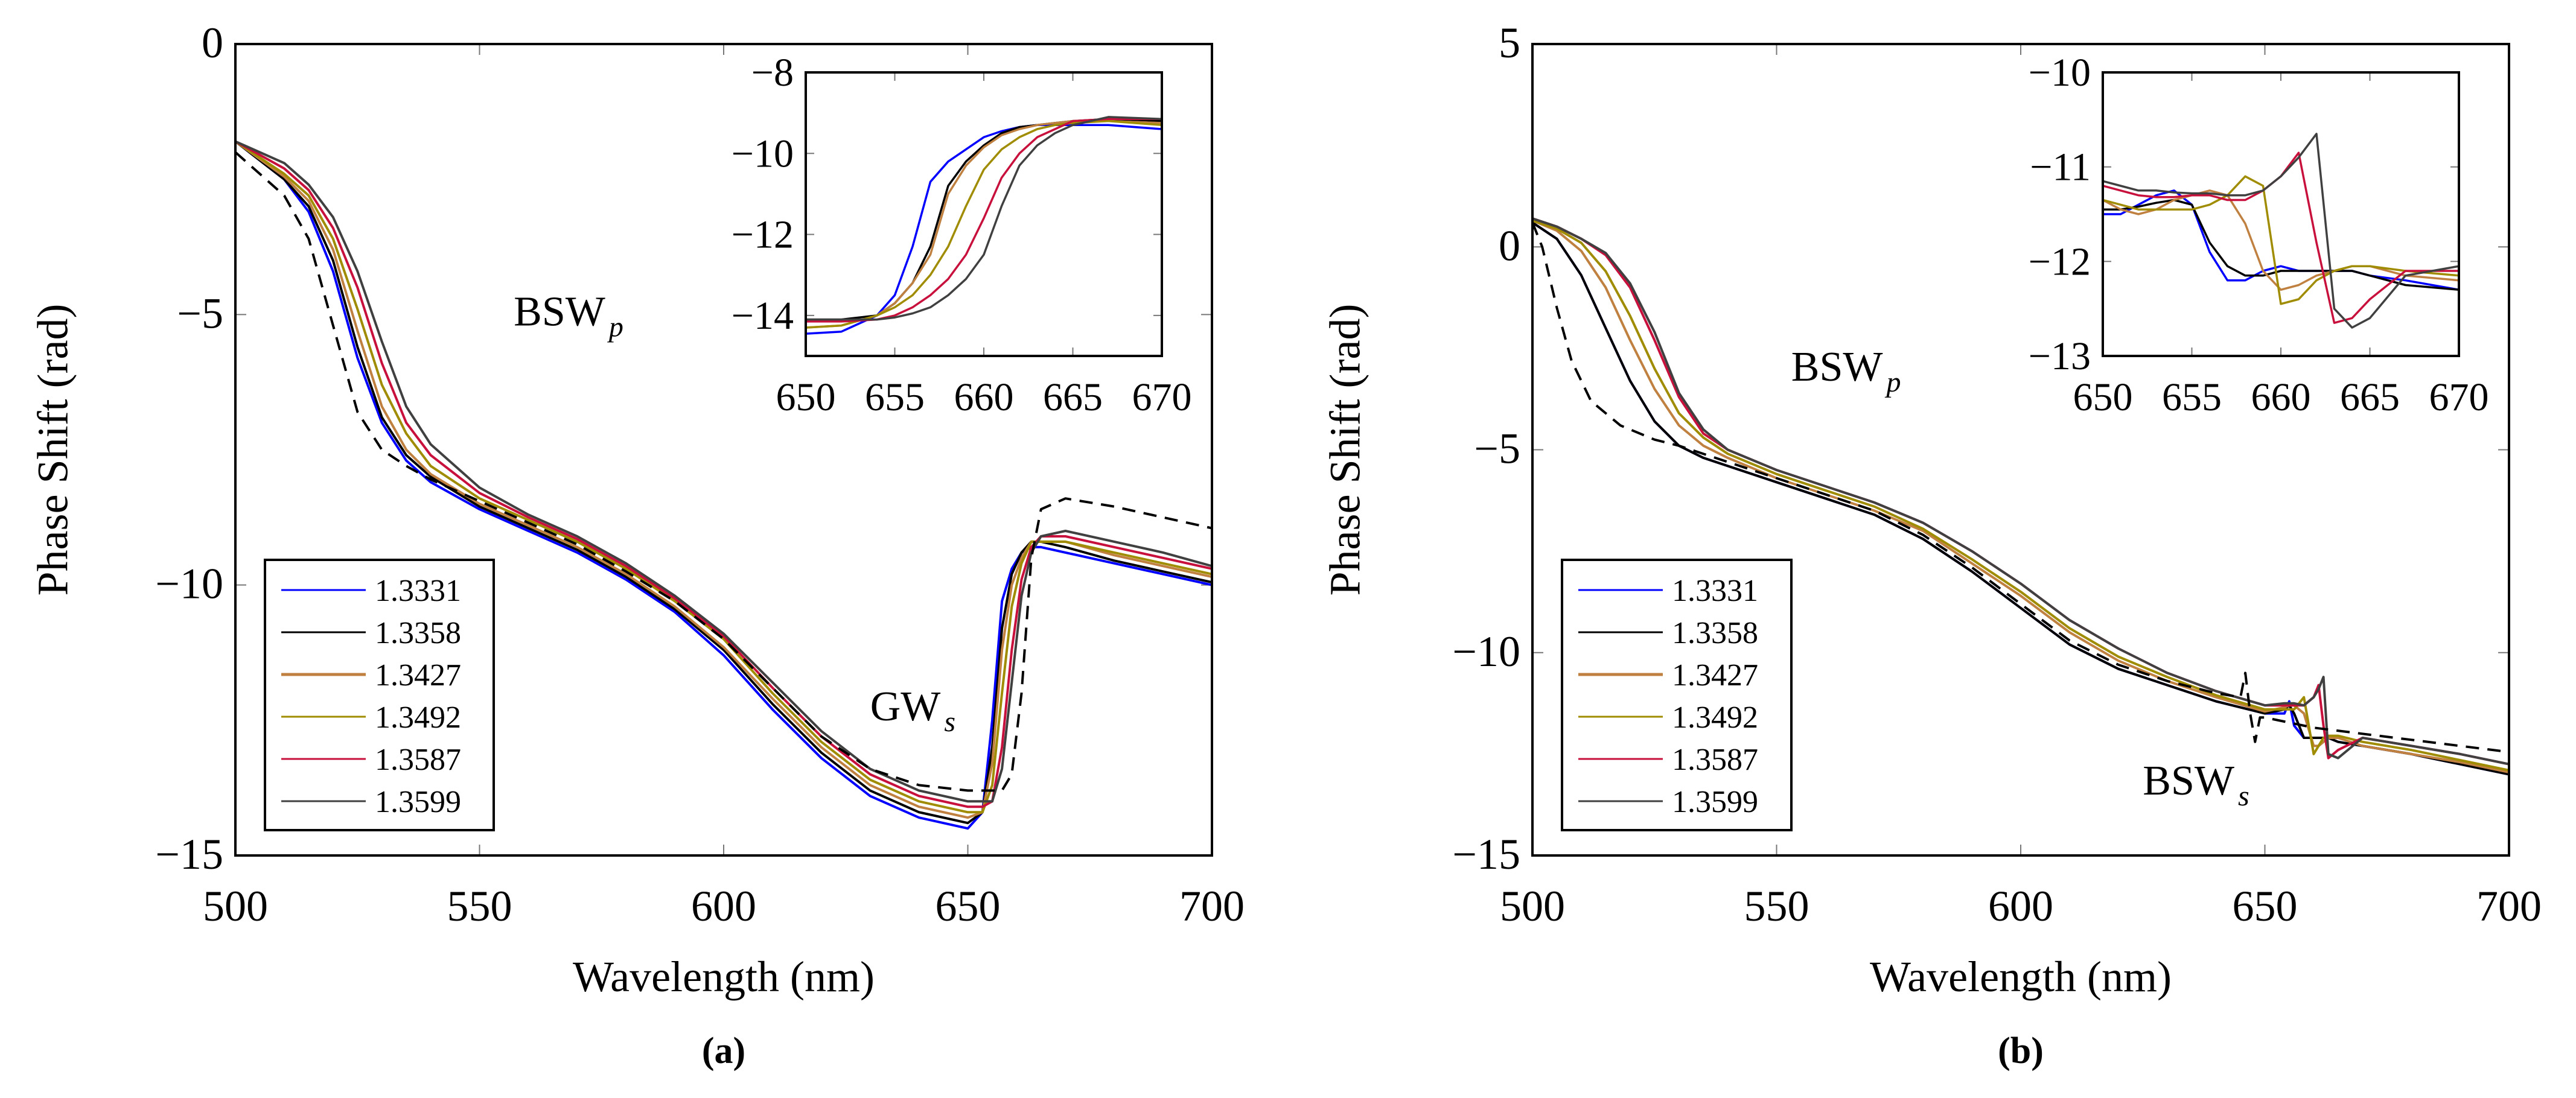 This screenshot has width=2576, height=1098. Describe the element at coordinates (723, 1050) in the screenshot. I see `panel-label: (a)` at that location.